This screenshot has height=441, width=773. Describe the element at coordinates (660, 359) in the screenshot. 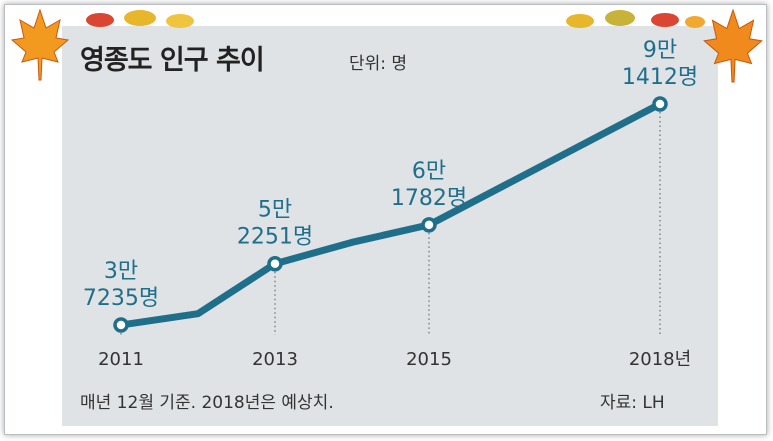

I see `x-tick-label-3: 2018년` at that location.